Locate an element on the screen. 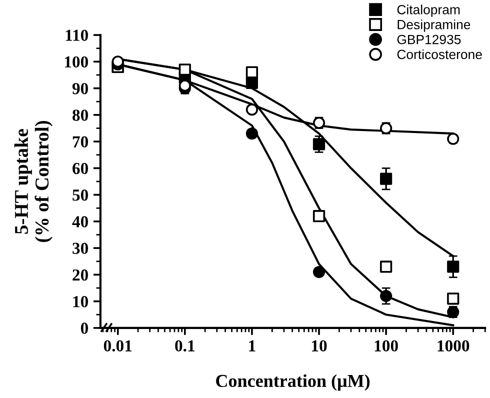 This screenshot has width=490, height=398. y-tick-label: 110 is located at coordinates (77, 35).